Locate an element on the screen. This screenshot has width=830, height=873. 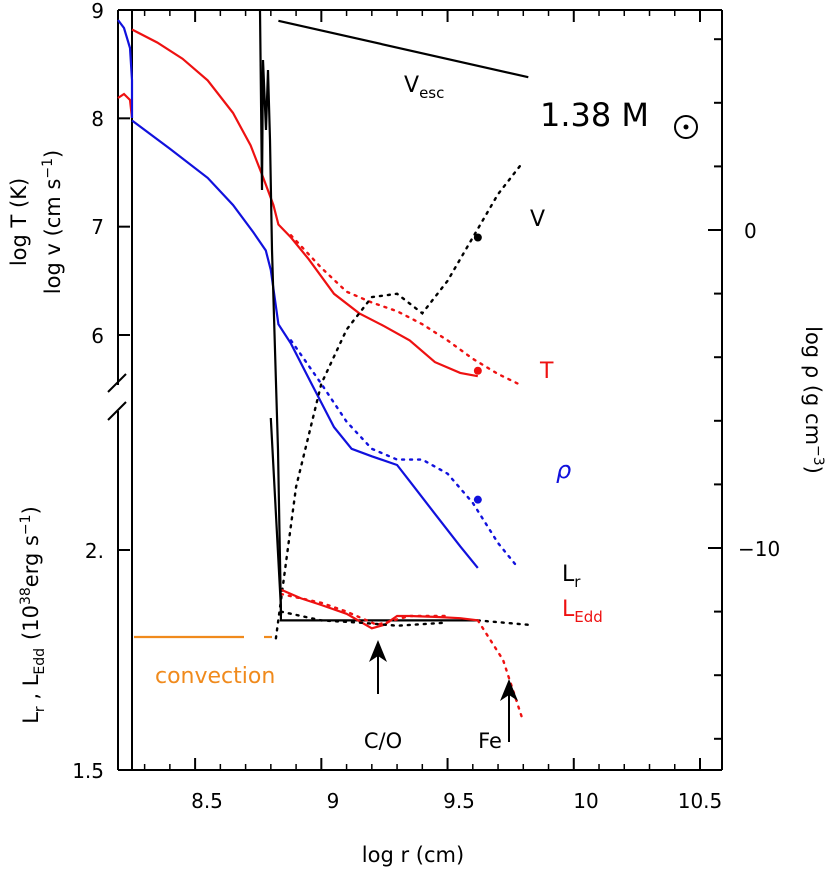
right-tick-label-minus-10: −10 is located at coordinates (759, 549).